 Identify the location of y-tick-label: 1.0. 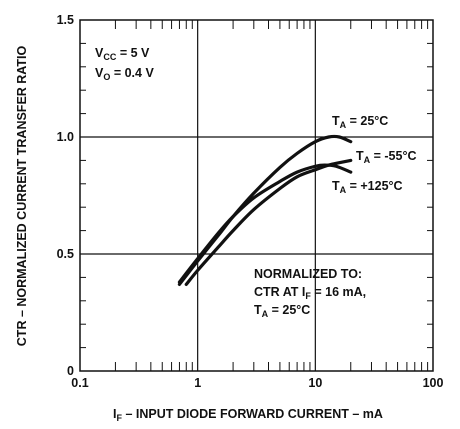
(65, 137).